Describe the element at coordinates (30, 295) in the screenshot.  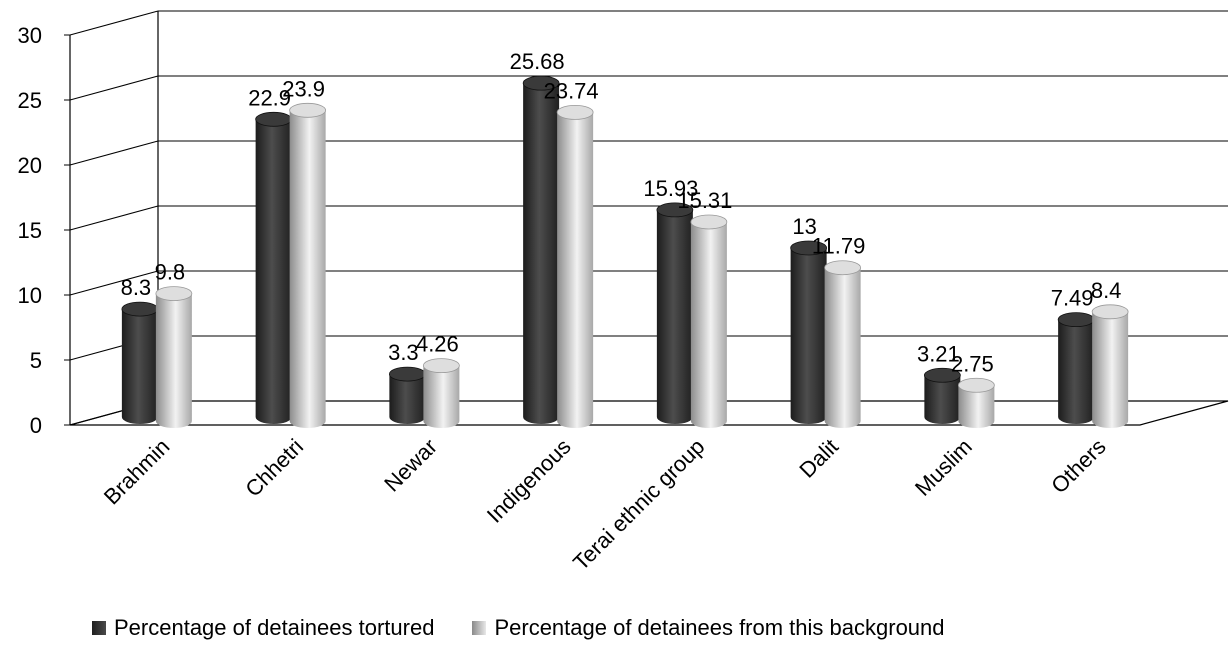
I see `y-tick-label: 10` at that location.